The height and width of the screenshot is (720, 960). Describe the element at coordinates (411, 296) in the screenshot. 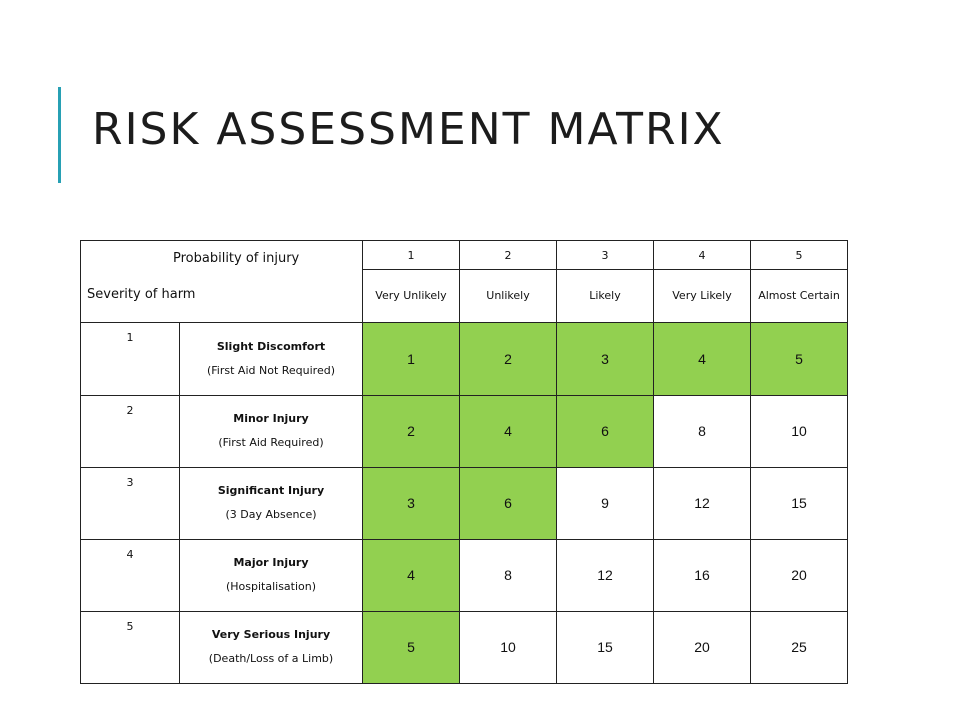

I see `probability-label: Very Unlikely` at that location.